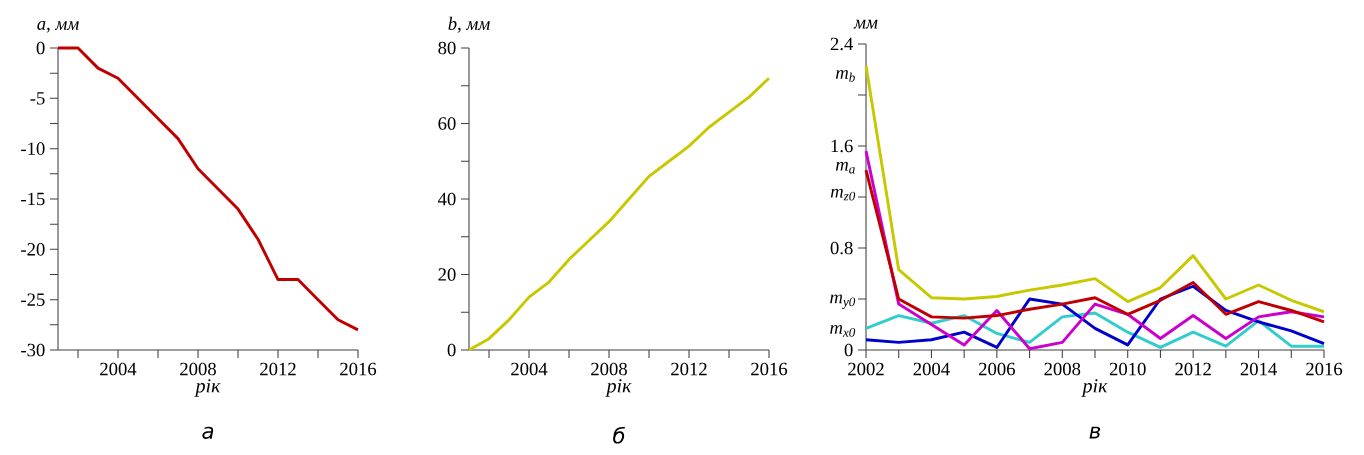 The height and width of the screenshot is (455, 1364). Describe the element at coordinates (33, 350) in the screenshot. I see `y-tick-label: -30` at that location.